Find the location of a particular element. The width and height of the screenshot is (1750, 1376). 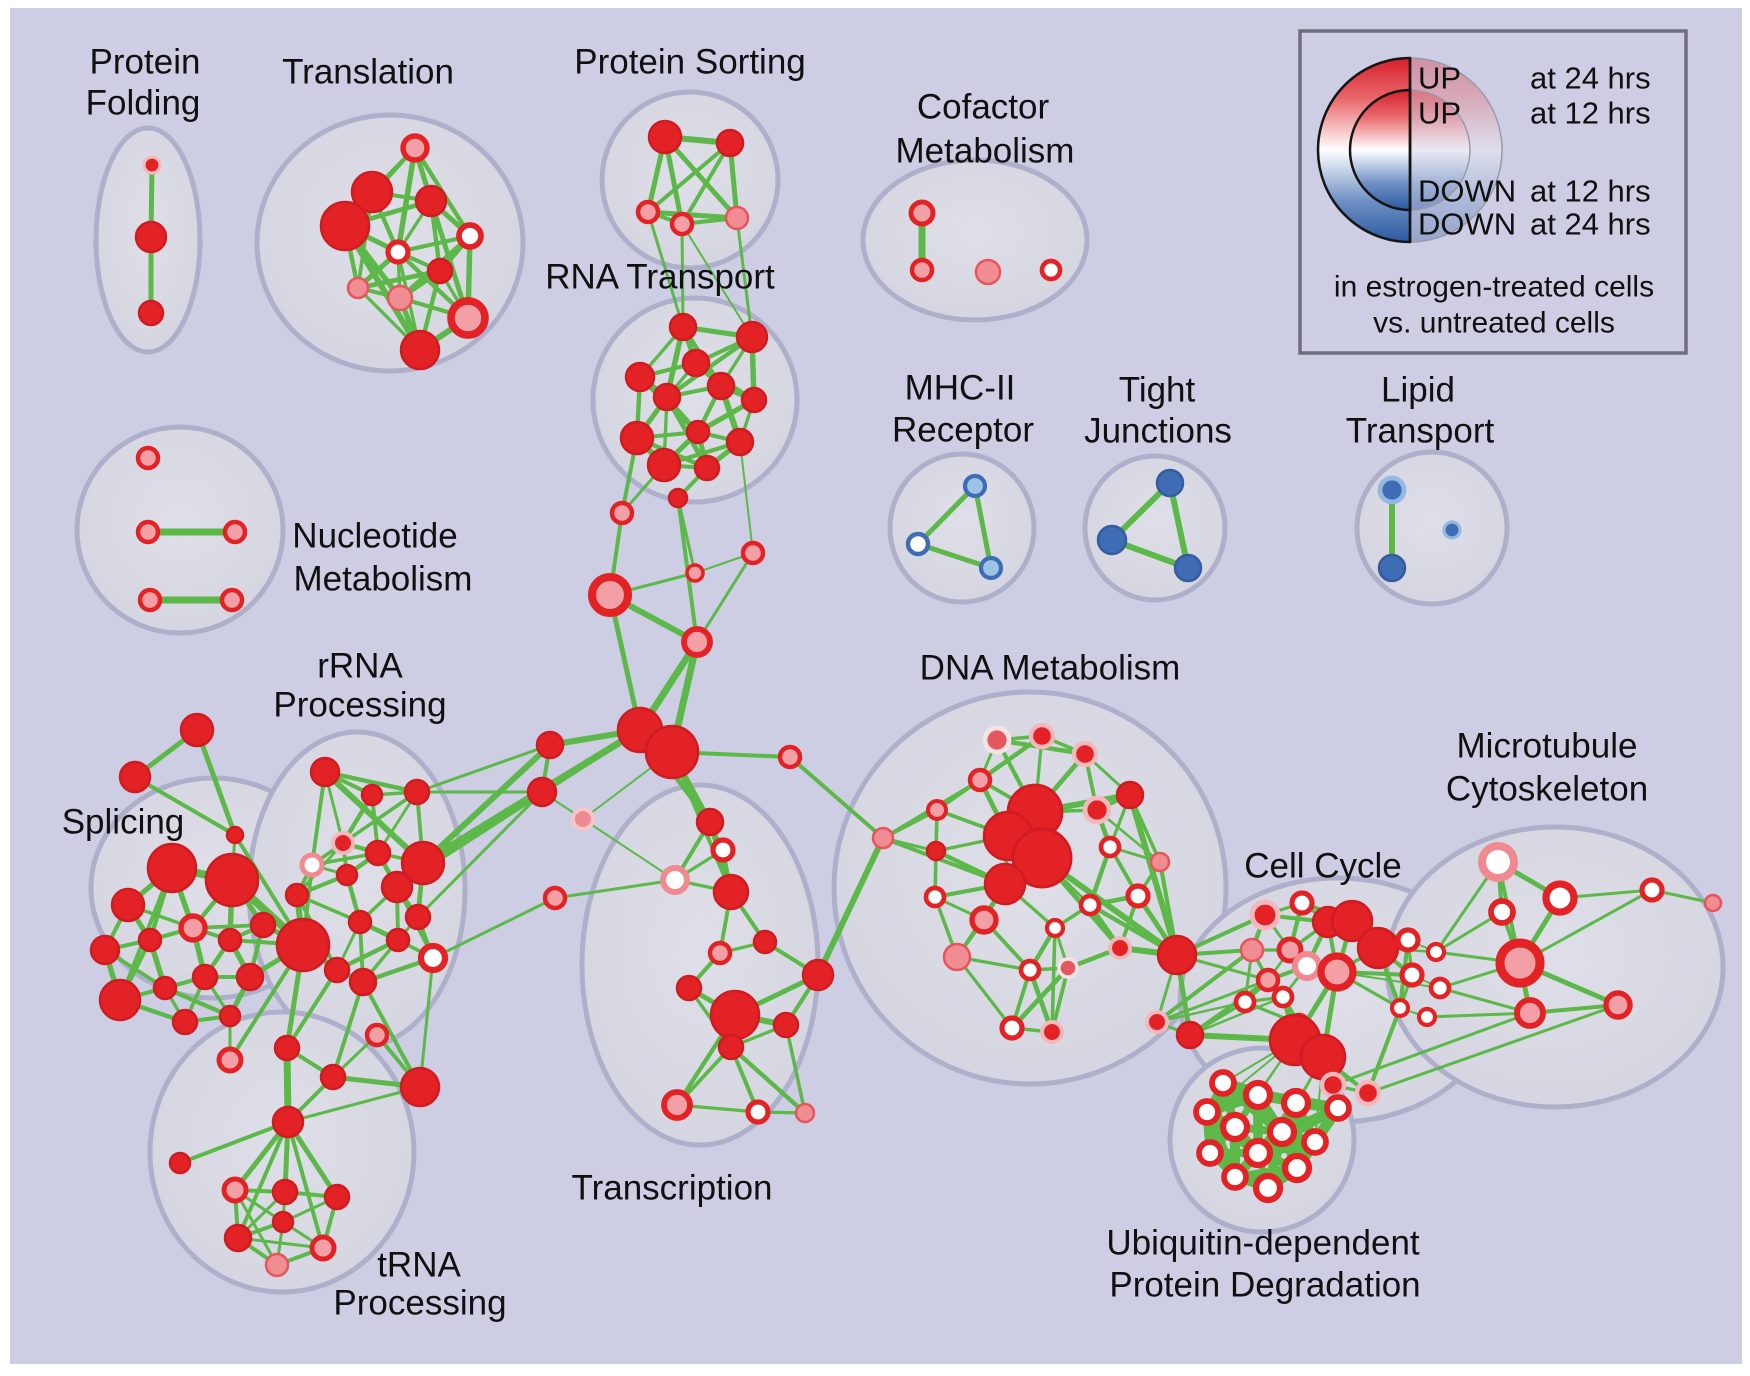

node-dna-p is located at coordinates (957, 957).